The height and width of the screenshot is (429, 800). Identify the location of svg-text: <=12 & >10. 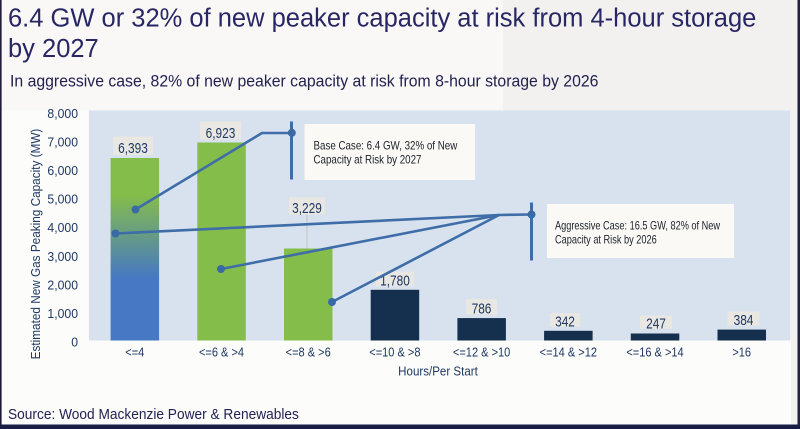
(482, 352).